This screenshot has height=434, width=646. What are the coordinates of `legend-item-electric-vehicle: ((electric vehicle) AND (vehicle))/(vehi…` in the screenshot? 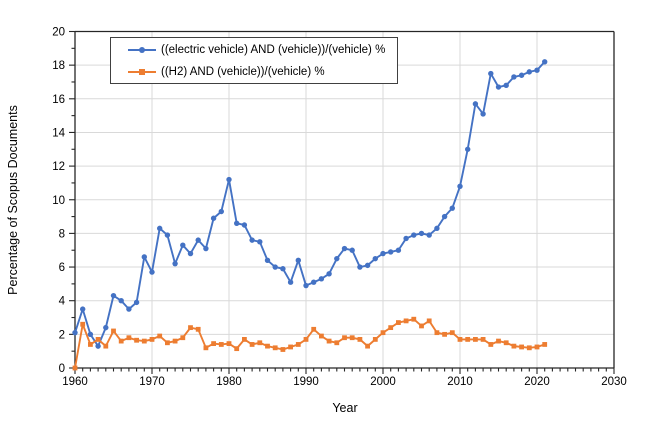 It's located at (262, 49).